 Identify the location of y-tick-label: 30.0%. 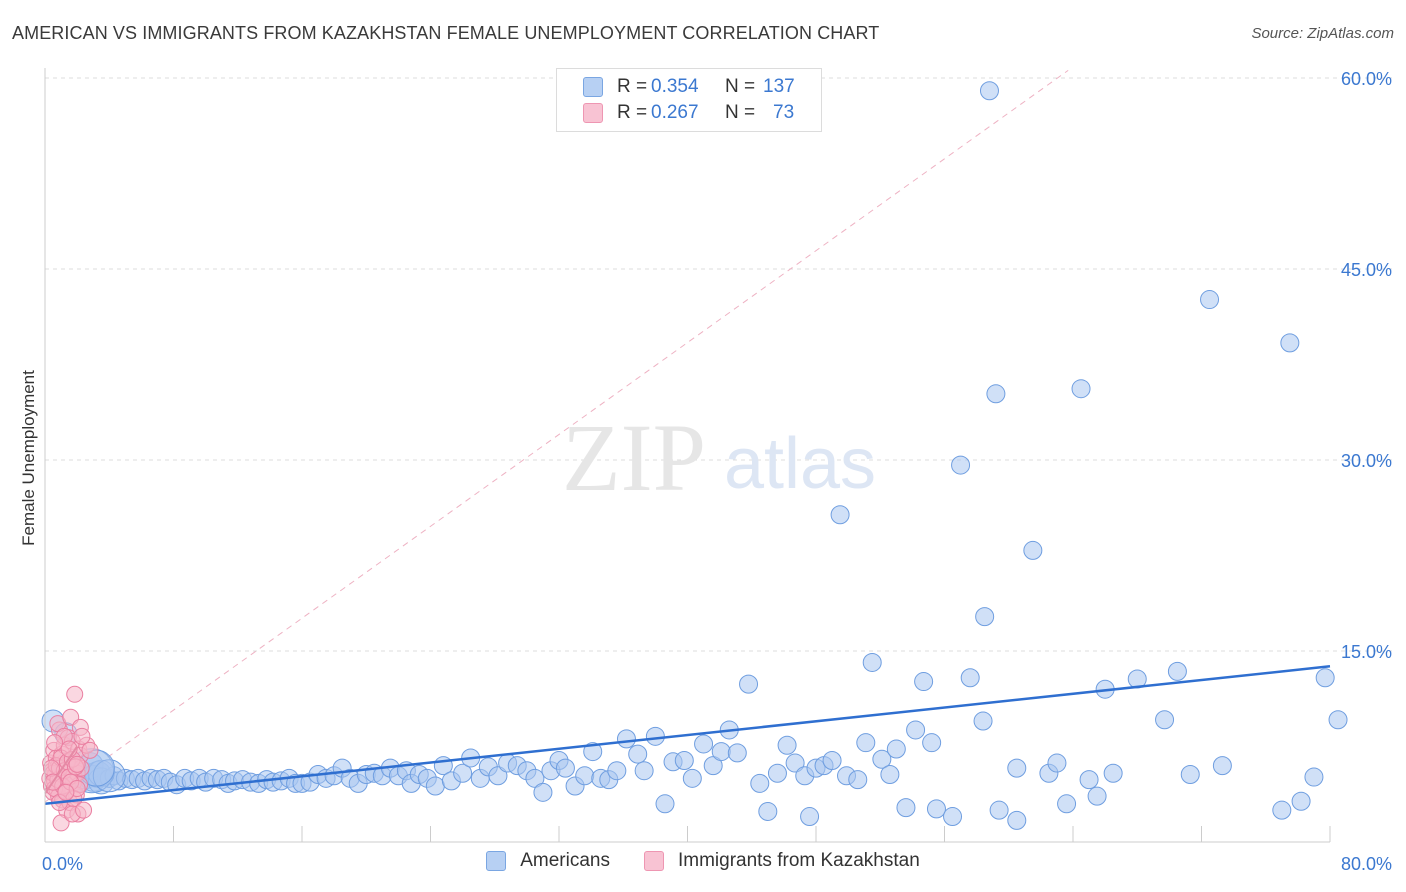
(1366, 461).